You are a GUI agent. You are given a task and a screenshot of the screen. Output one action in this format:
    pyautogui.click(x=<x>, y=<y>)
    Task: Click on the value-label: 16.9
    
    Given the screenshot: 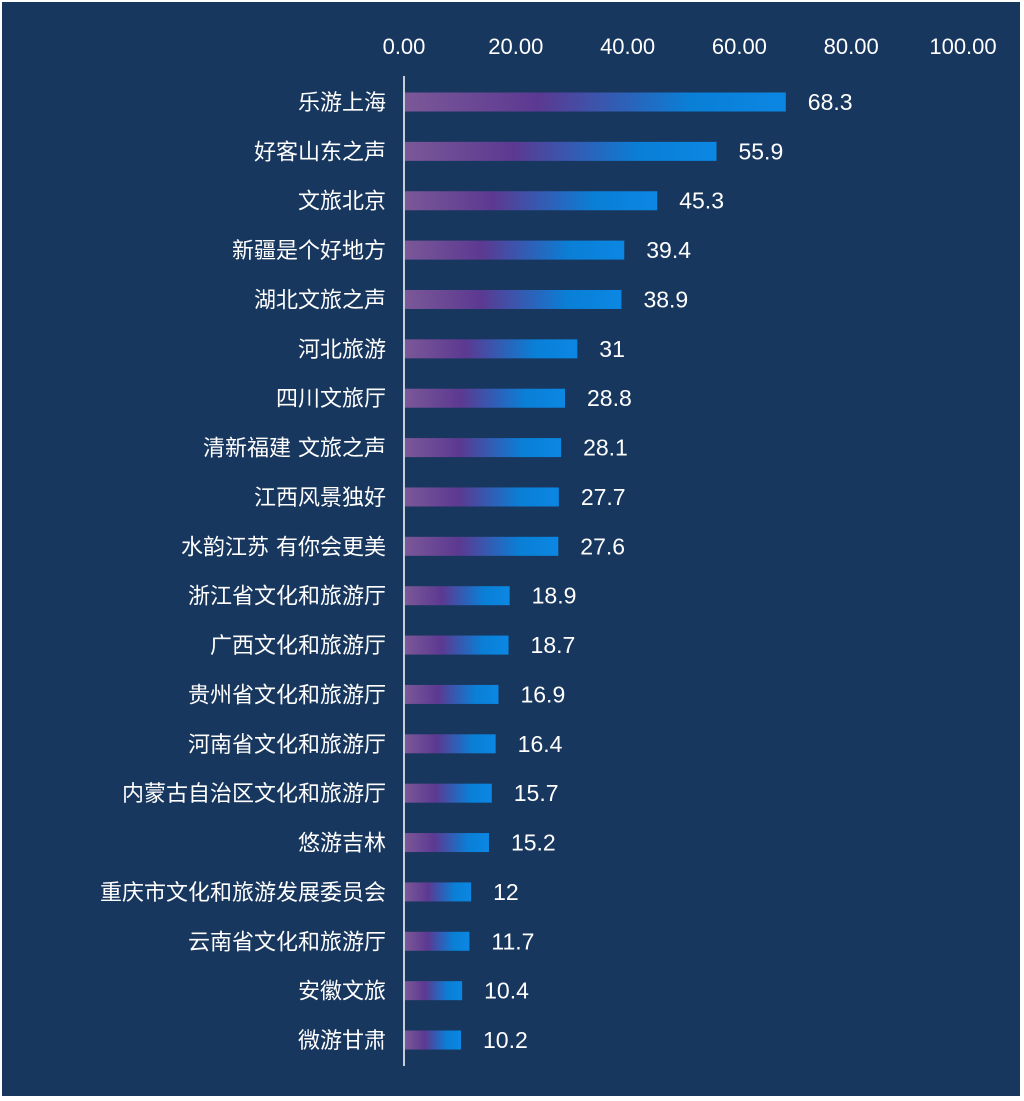 What is the action you would take?
    pyautogui.click(x=542, y=694)
    